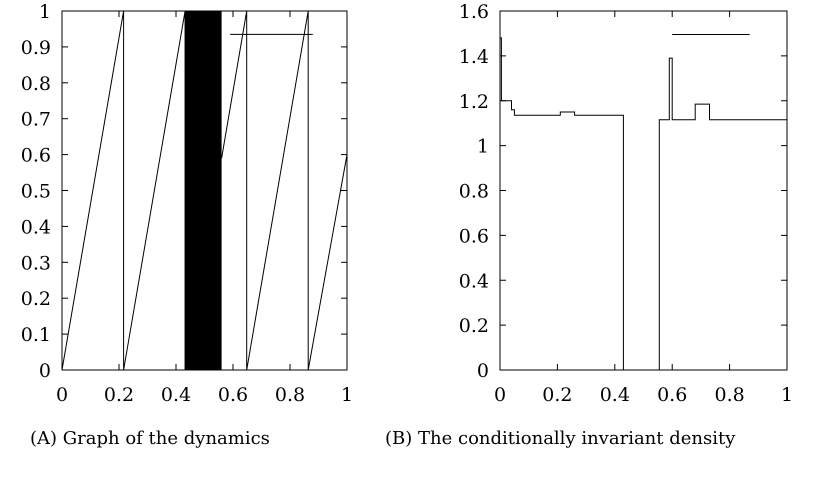 Image resolution: width=815 pixels, height=479 pixels. Describe the element at coordinates (203, 190) in the screenshot. I see `hole-band` at that location.